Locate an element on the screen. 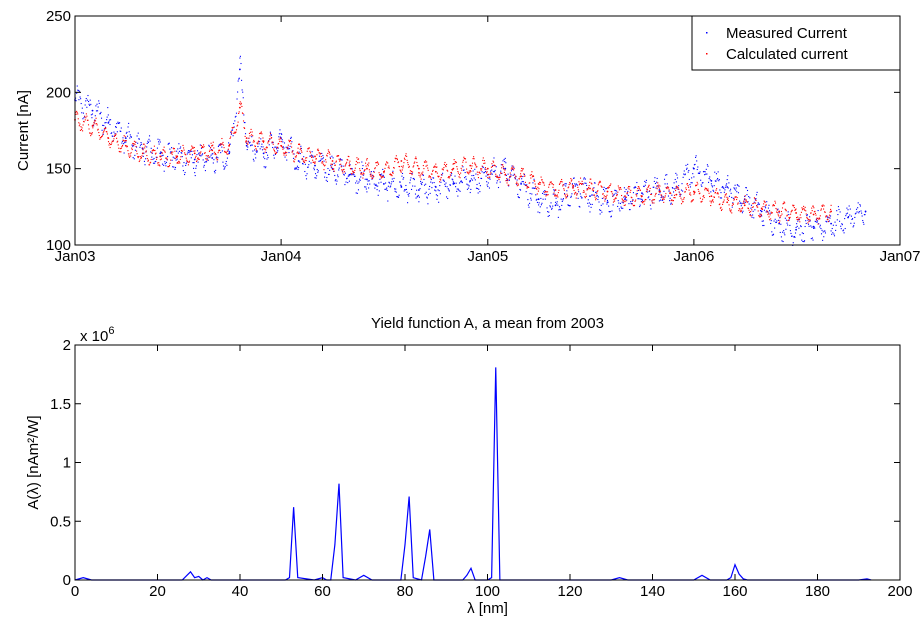 This screenshot has height=626, width=924. x-tick-label: Jan06 is located at coordinates (693, 256).